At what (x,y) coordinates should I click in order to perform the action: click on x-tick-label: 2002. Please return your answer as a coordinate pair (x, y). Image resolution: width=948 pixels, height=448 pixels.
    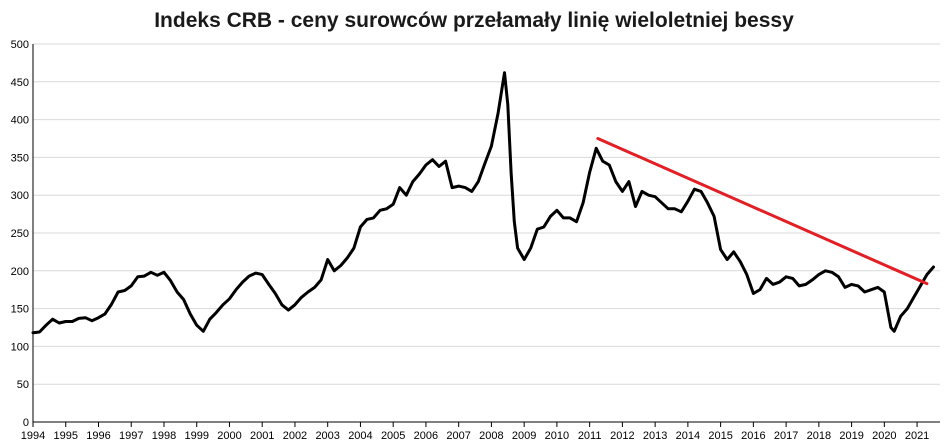
    Looking at the image, I should click on (295, 436).